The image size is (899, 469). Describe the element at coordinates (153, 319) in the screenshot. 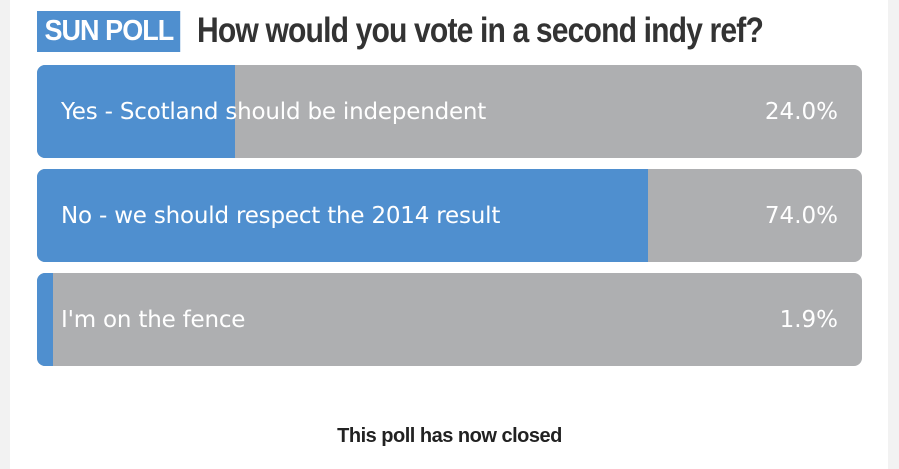

I see `option-label: I'm on the fence` at that location.